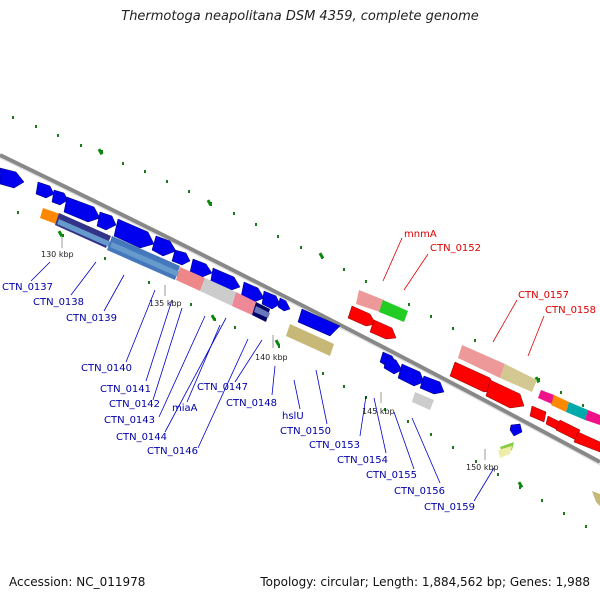  I want to click on label-ctn-0150: CTN_0150, so click(305, 431).